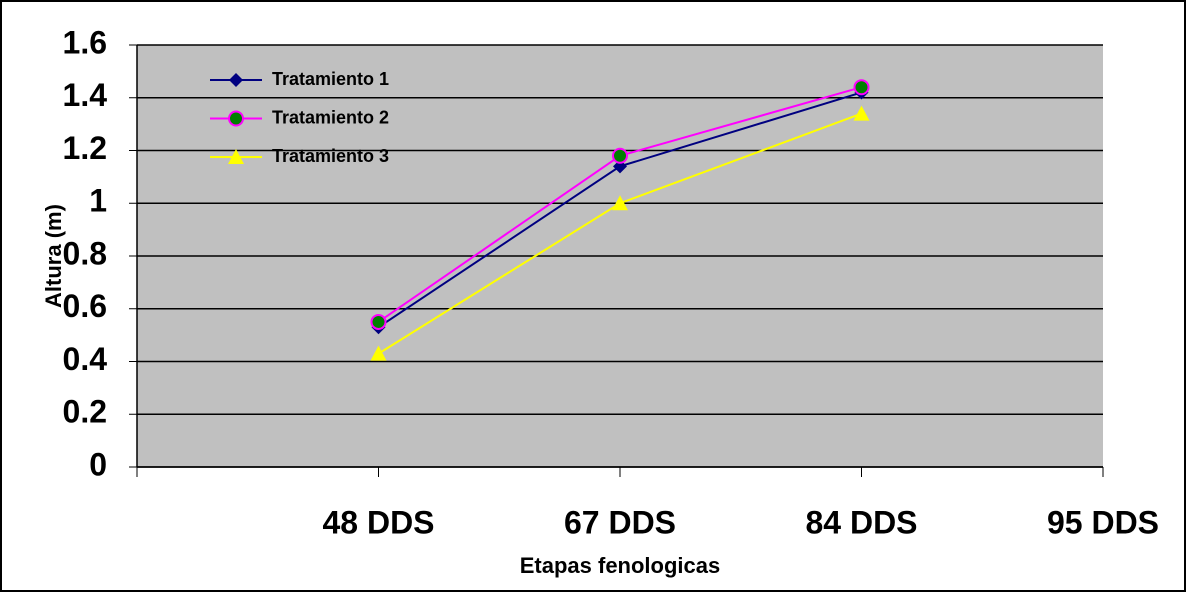 The width and height of the screenshot is (1186, 592). What do you see at coordinates (378, 522) in the screenshot?
I see `x-tick-label: 48 DDS` at bounding box center [378, 522].